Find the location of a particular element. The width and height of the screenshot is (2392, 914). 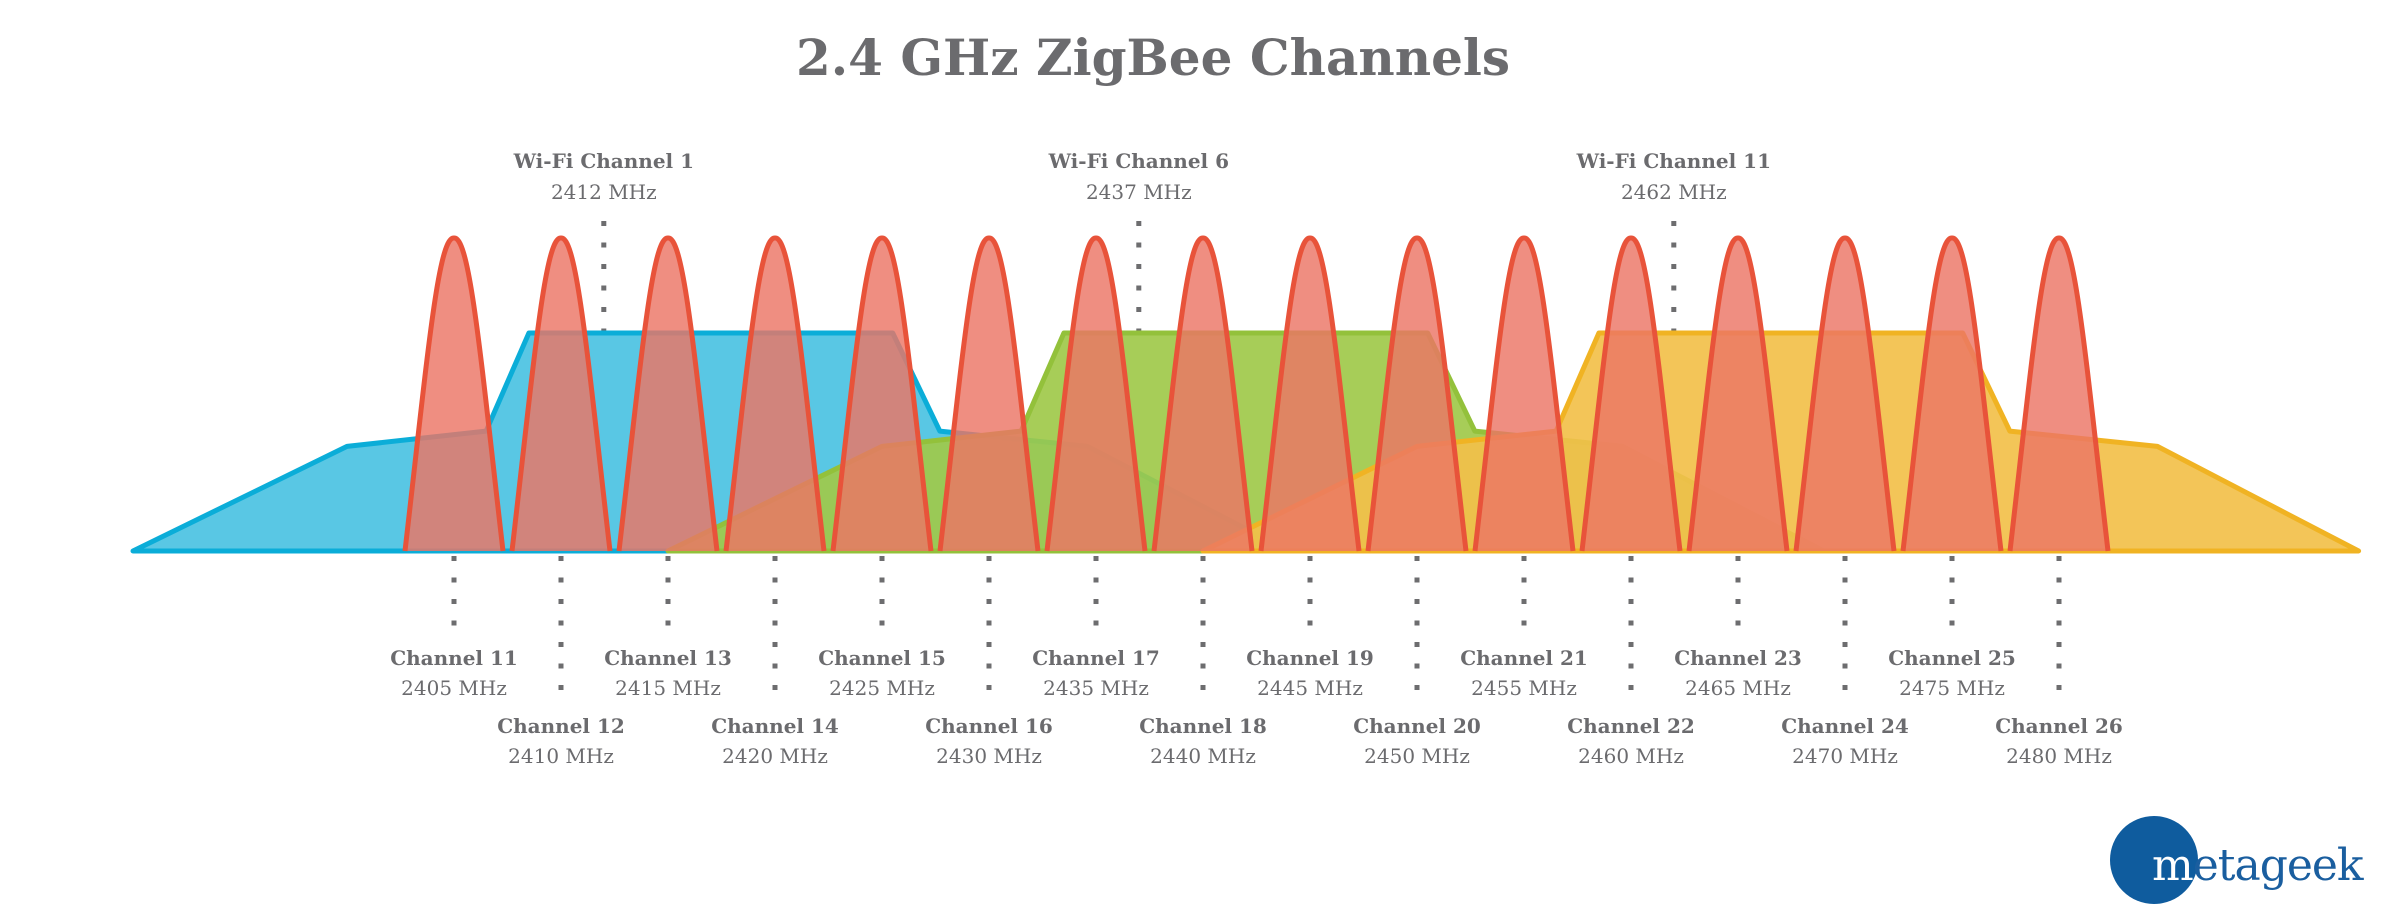

zigbee-channel-freq: 2460 MHz is located at coordinates (1631, 756).